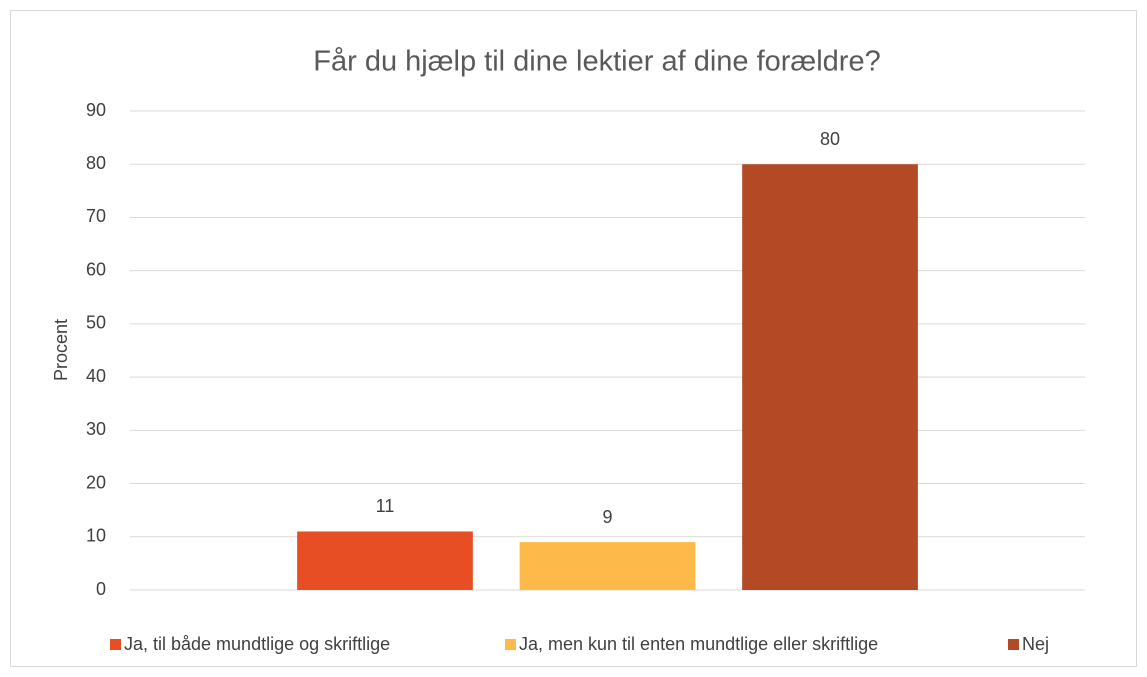 Image resolution: width=1147 pixels, height=677 pixels. I want to click on data-label: 80, so click(830, 139).